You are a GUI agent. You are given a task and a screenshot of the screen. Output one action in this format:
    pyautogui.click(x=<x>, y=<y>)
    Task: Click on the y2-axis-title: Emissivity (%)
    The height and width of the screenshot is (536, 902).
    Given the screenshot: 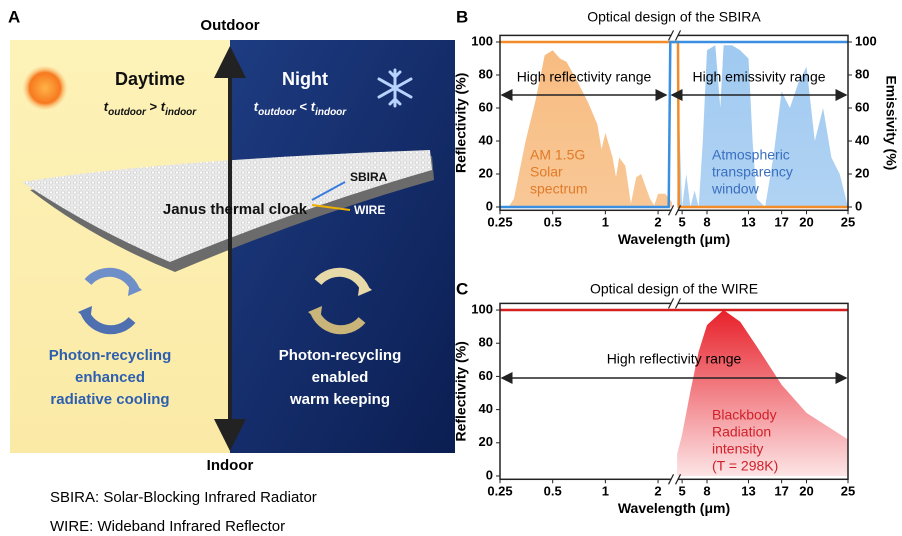 What is the action you would take?
    pyautogui.click(x=891, y=122)
    